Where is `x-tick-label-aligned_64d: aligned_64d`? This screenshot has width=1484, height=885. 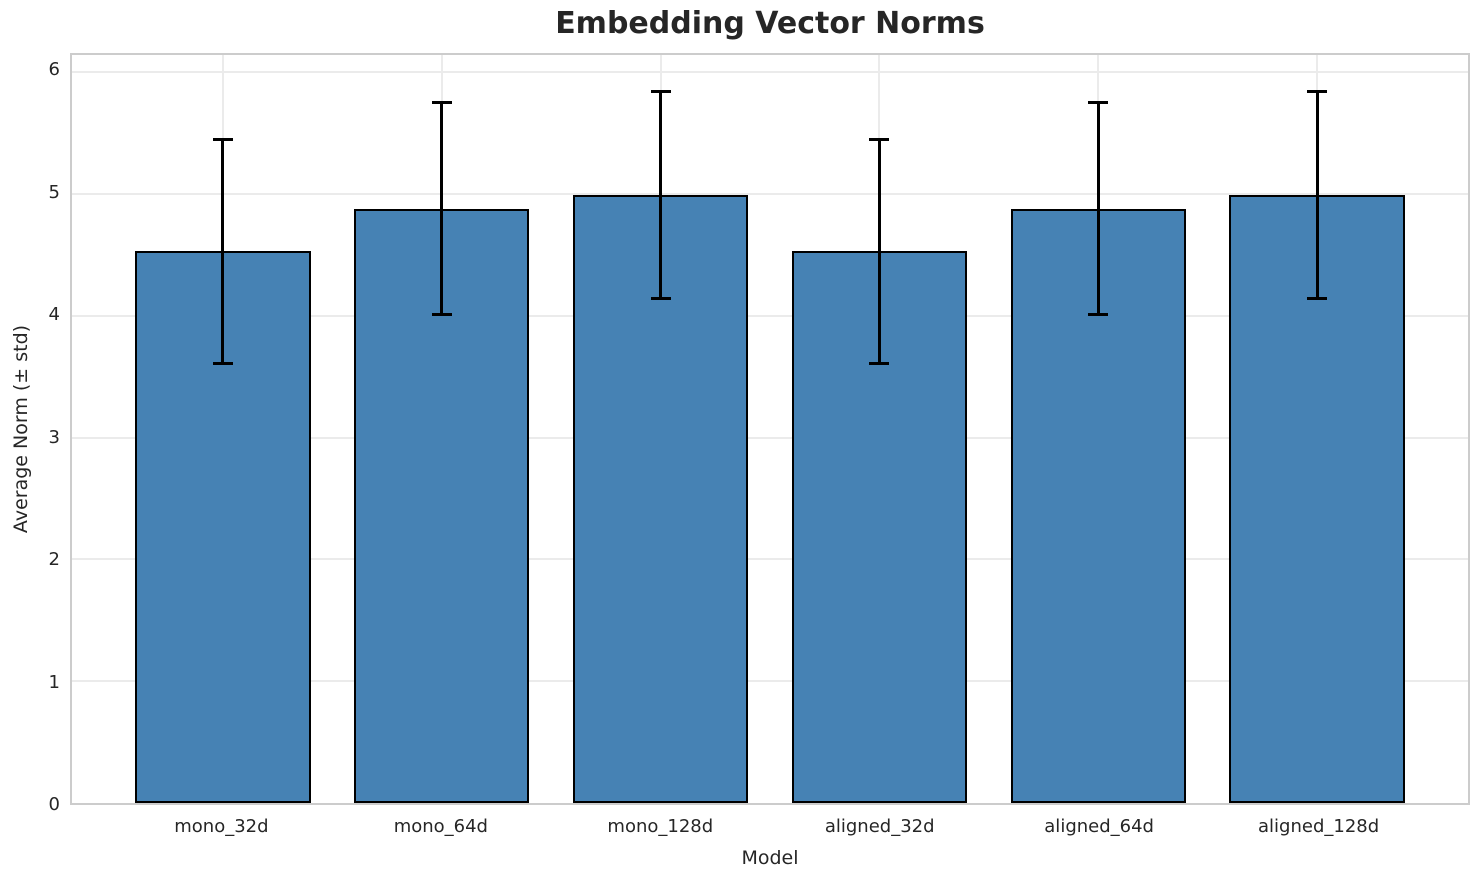
x-tick-label-aligned_64d: aligned_64d is located at coordinates (1099, 826).